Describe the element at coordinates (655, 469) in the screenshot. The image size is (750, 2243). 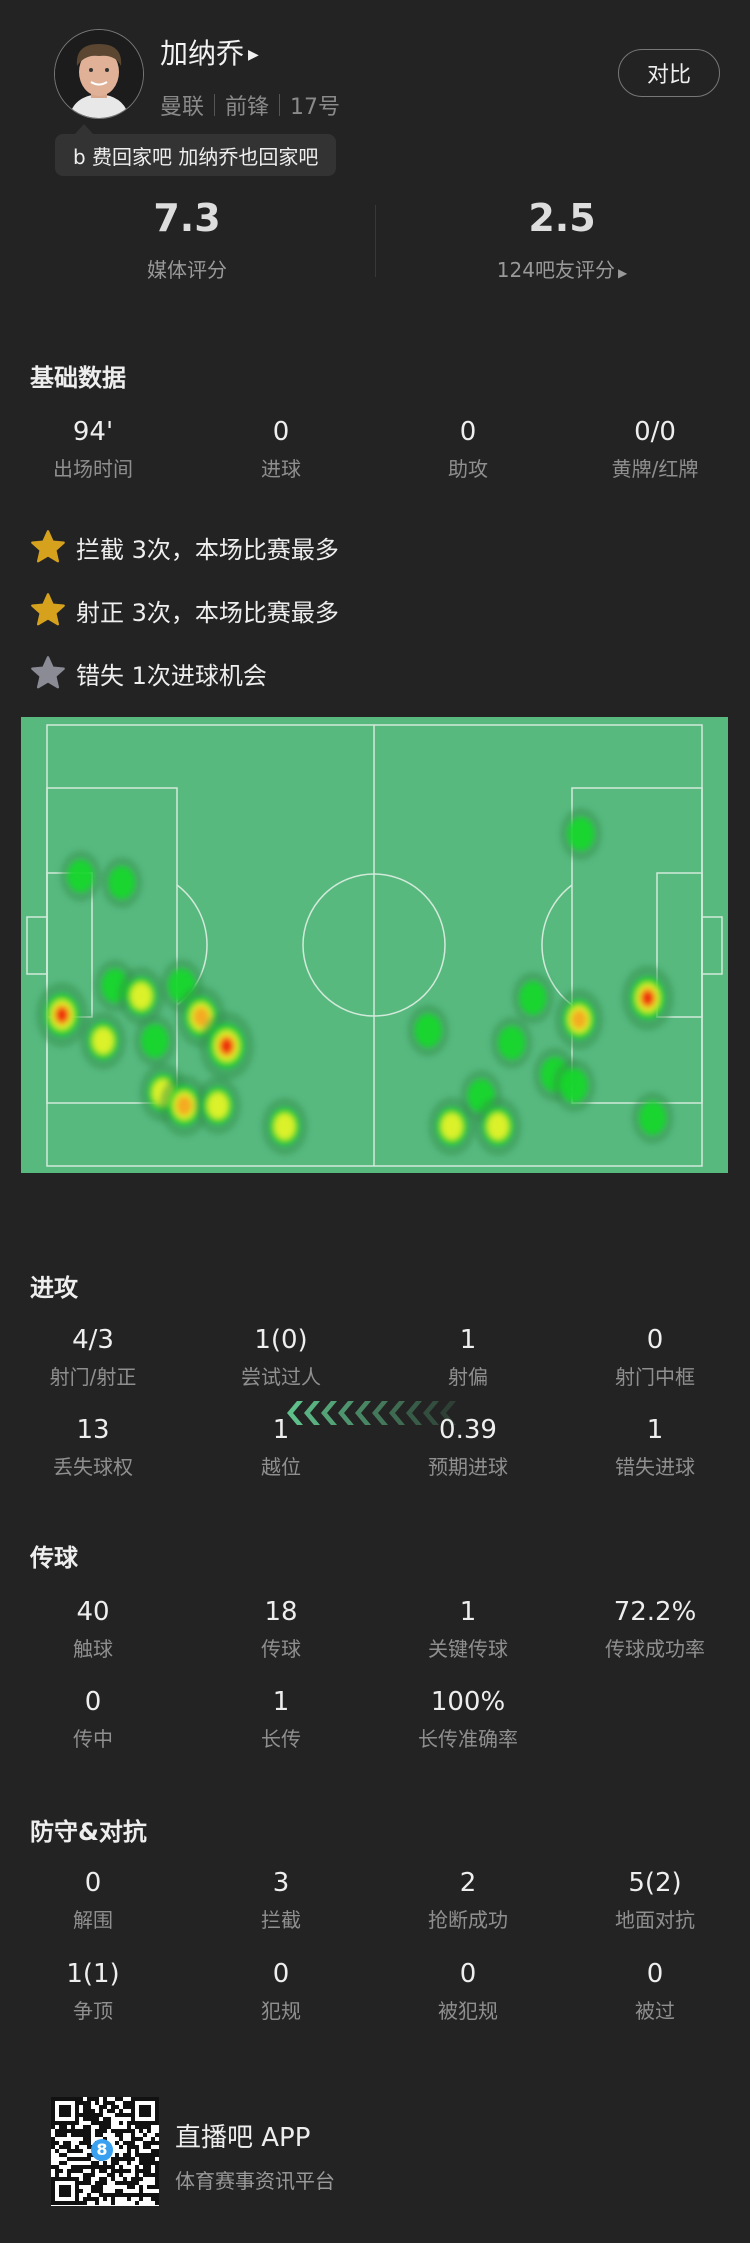
I see `stat-label: 黄牌/红牌` at that location.